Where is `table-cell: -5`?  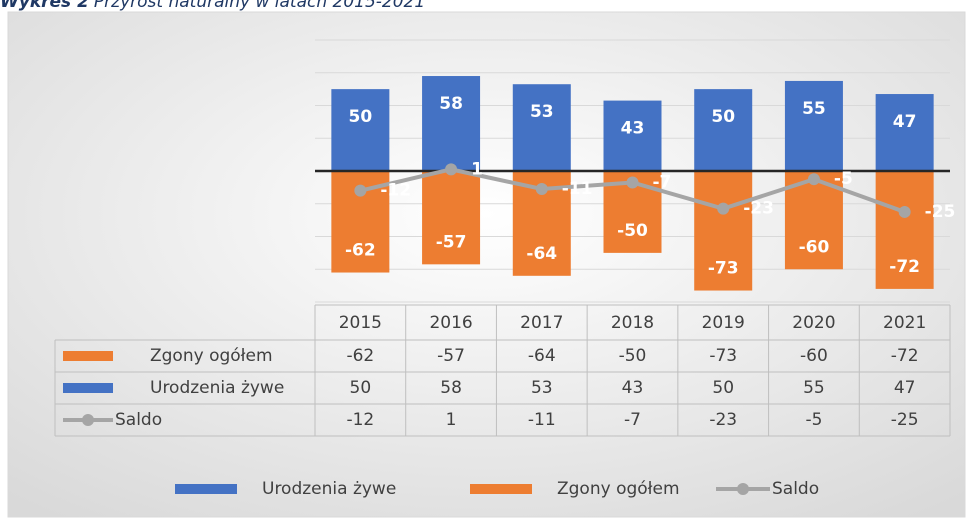 table-cell: -5 is located at coordinates (813, 420).